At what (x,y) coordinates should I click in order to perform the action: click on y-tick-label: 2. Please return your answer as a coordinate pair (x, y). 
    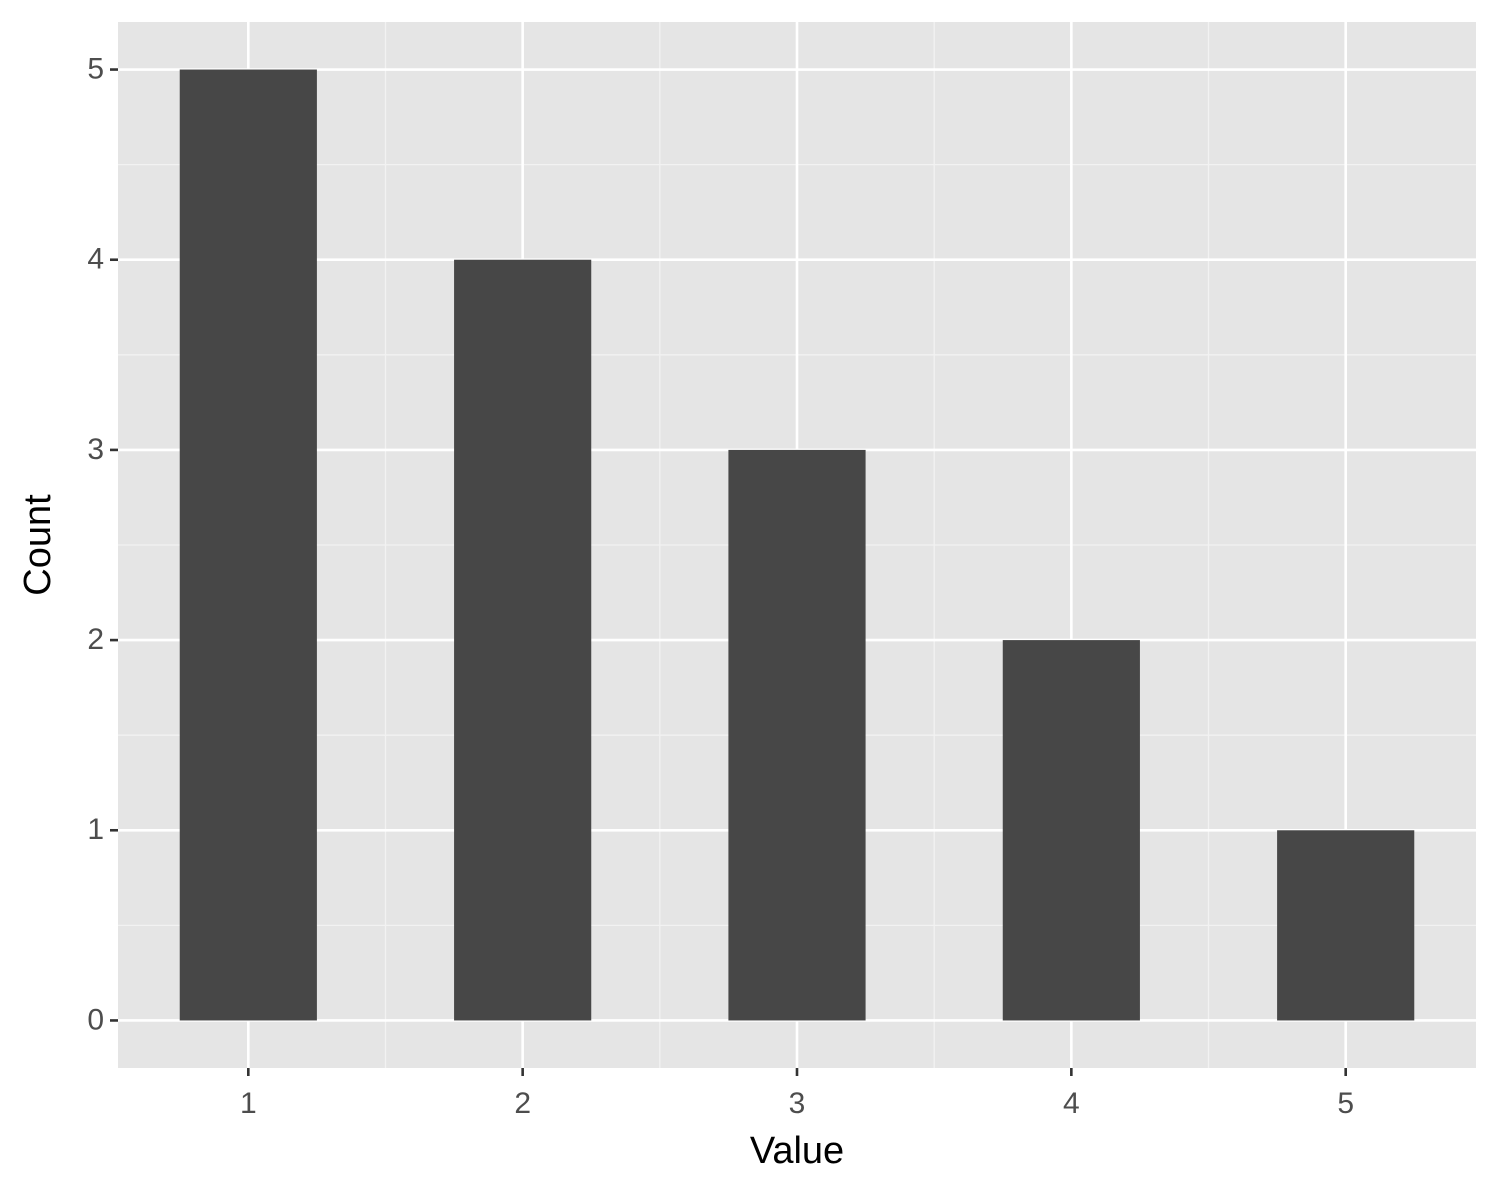
    Looking at the image, I should click on (95, 639).